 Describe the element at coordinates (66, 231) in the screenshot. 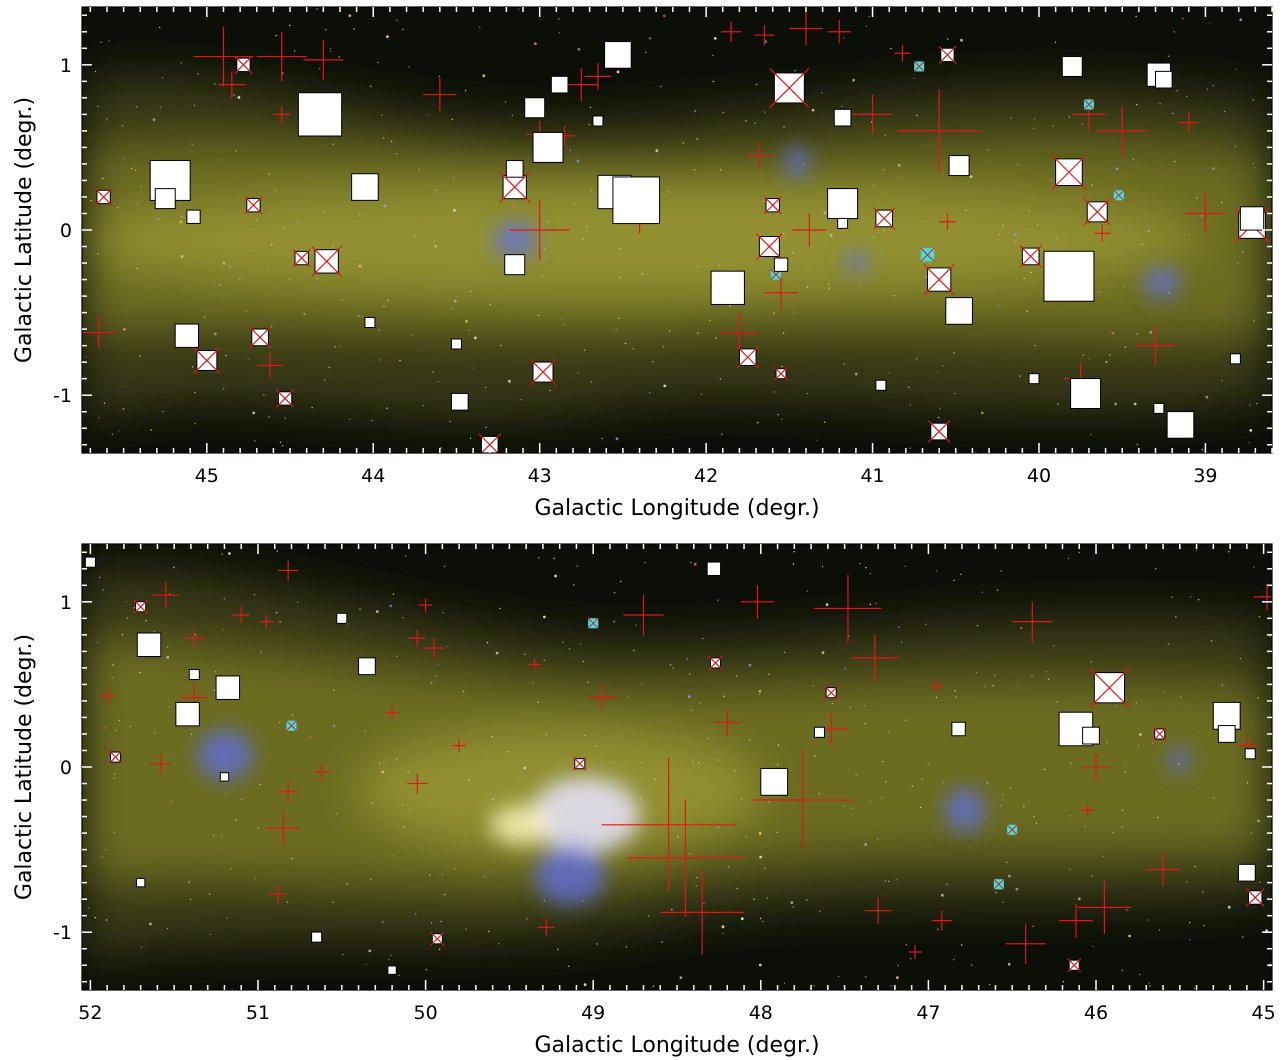

I see `y-tick-label: 0` at that location.